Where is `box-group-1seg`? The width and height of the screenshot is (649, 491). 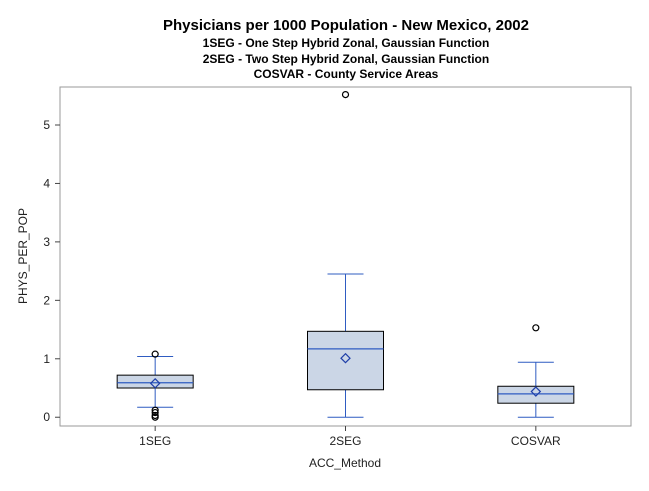
box-group-1seg is located at coordinates (155, 385).